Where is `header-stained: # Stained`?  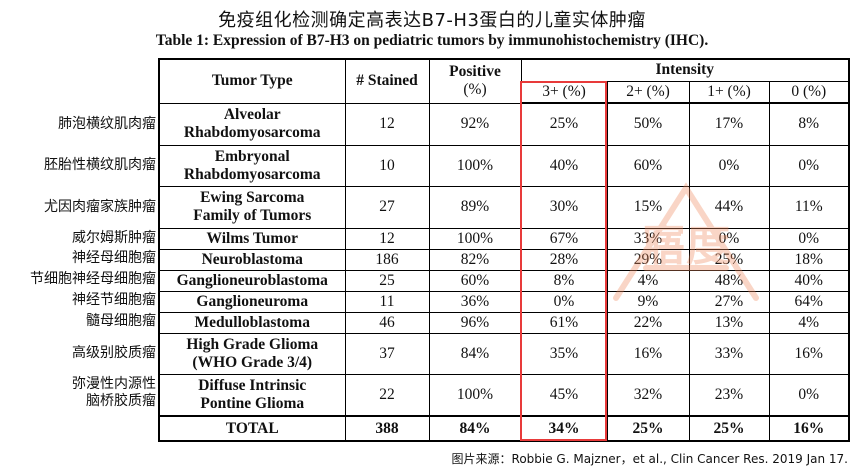 header-stained: # Stained is located at coordinates (387, 81).